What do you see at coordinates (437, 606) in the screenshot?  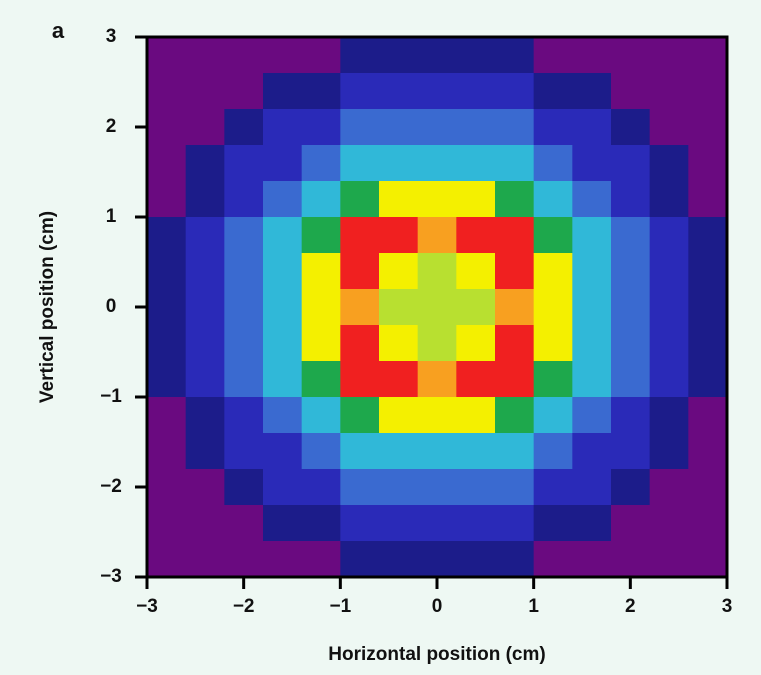 I see `x-tick-label: 0` at bounding box center [437, 606].